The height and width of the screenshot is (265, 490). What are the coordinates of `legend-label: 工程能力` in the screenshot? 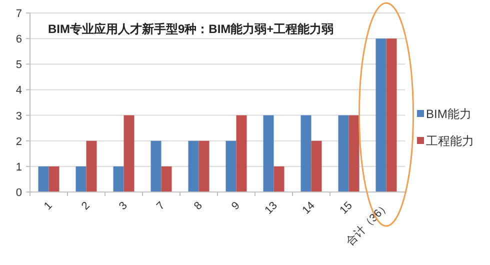 It's located at (450, 141).